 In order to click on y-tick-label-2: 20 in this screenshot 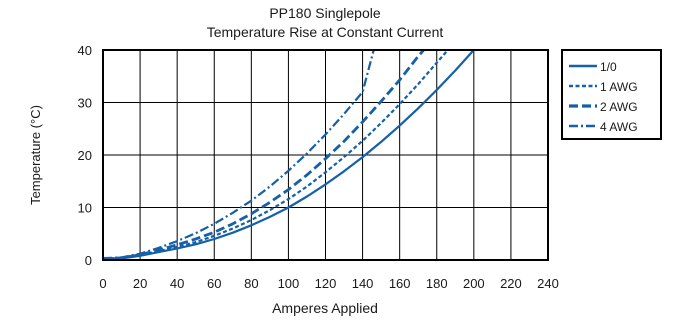, I will do `click(85, 155)`.